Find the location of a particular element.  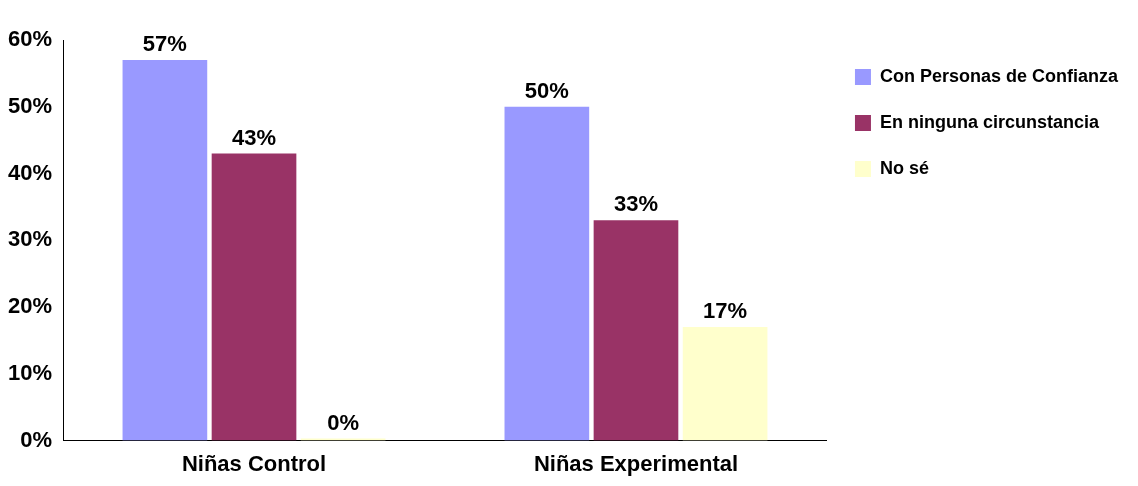

y-tick-label: 30% is located at coordinates (30, 239).